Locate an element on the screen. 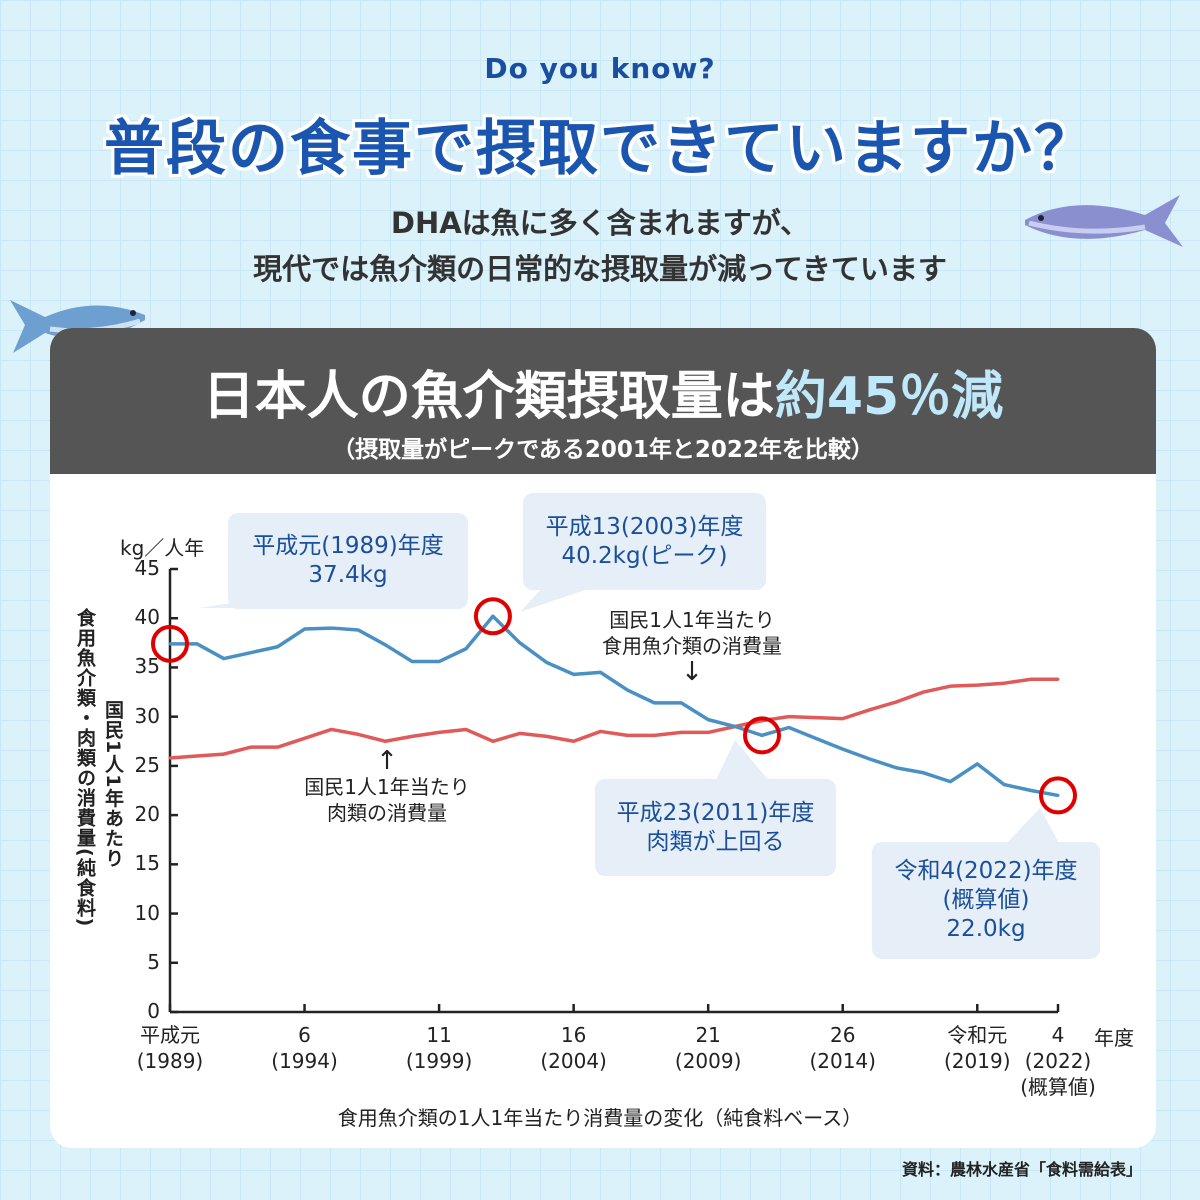 Image resolution: width=1200 pixels, height=1200 pixels. annotation-text: 肉類の消費量 is located at coordinates (387, 813).